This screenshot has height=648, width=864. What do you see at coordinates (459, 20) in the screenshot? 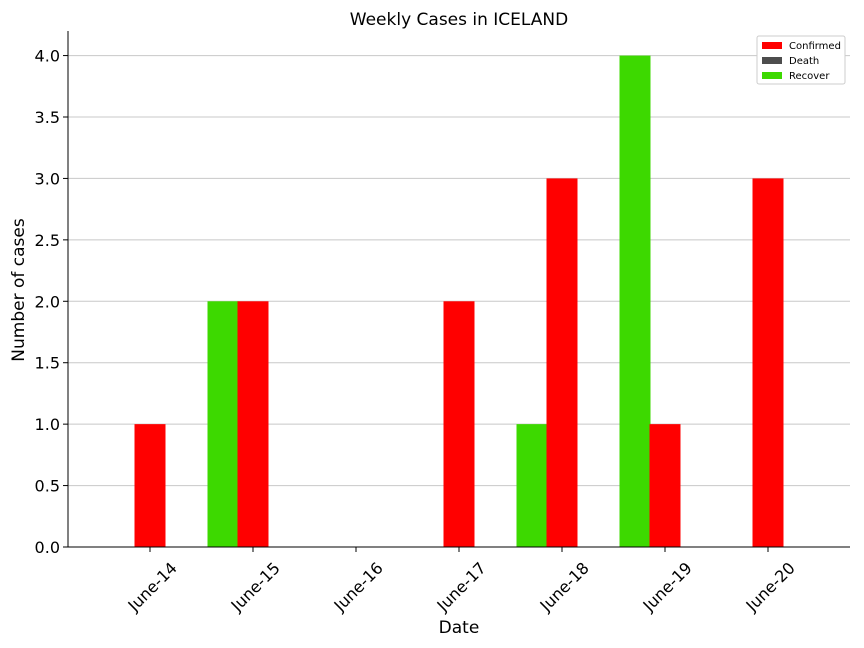
I see `chart-title: Weekly Cases in ICELAND` at bounding box center [459, 20].